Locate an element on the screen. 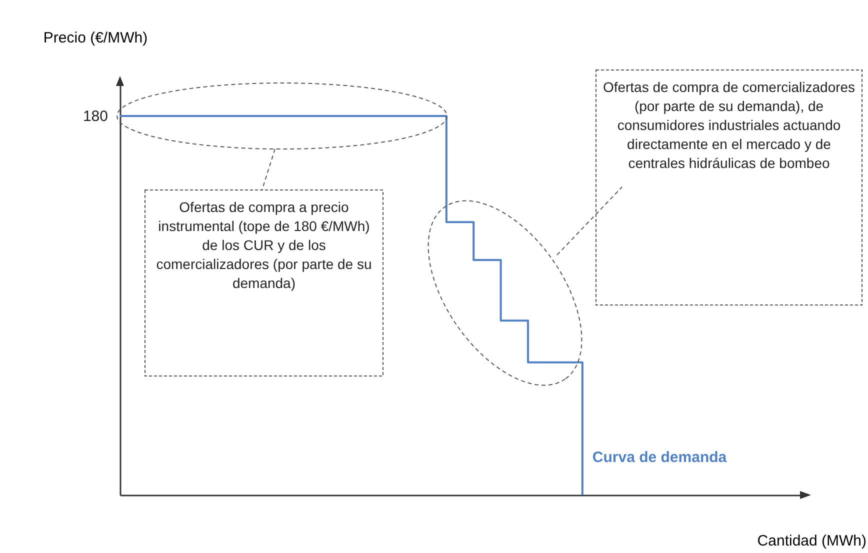 The image size is (868, 553). series-label: Curva de demanda is located at coordinates (660, 457).